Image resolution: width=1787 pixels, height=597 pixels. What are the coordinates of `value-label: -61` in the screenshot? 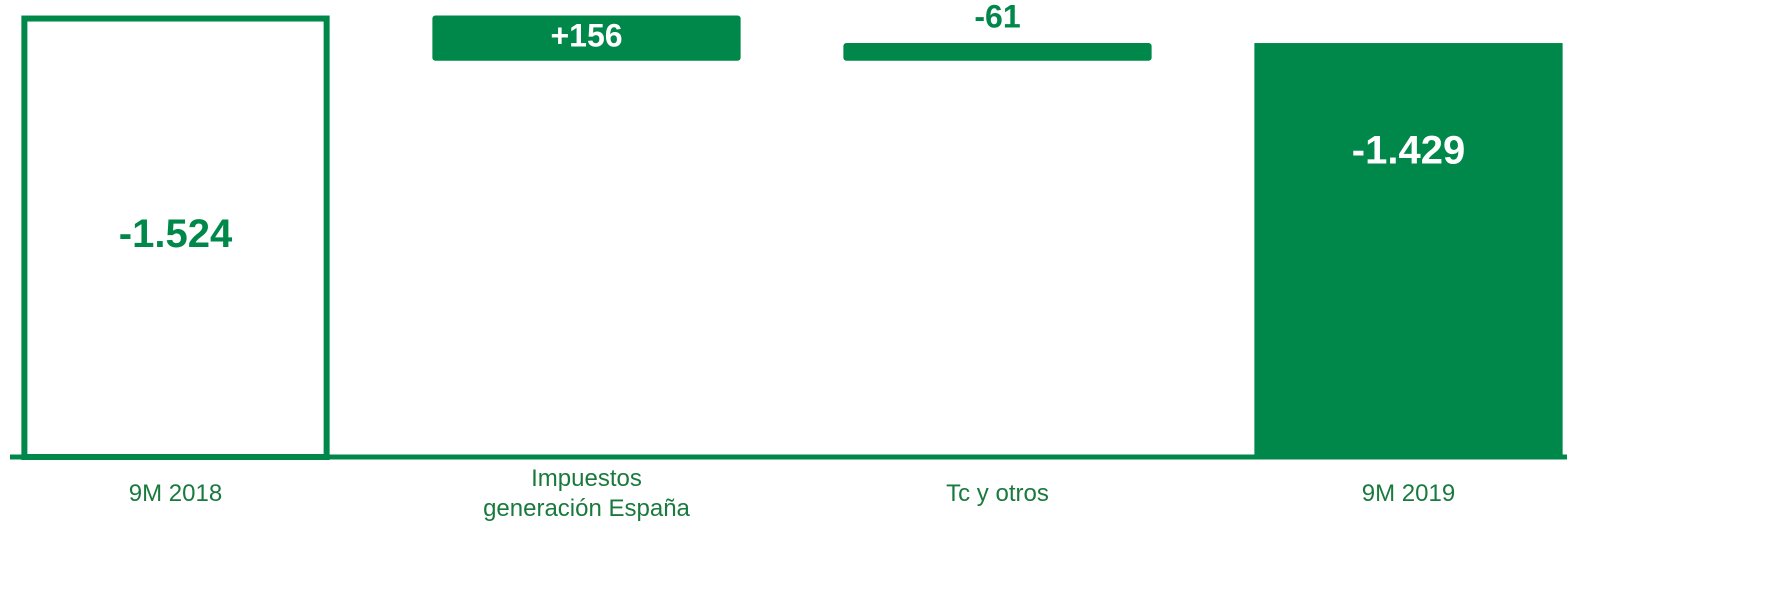 It's located at (997, 17).